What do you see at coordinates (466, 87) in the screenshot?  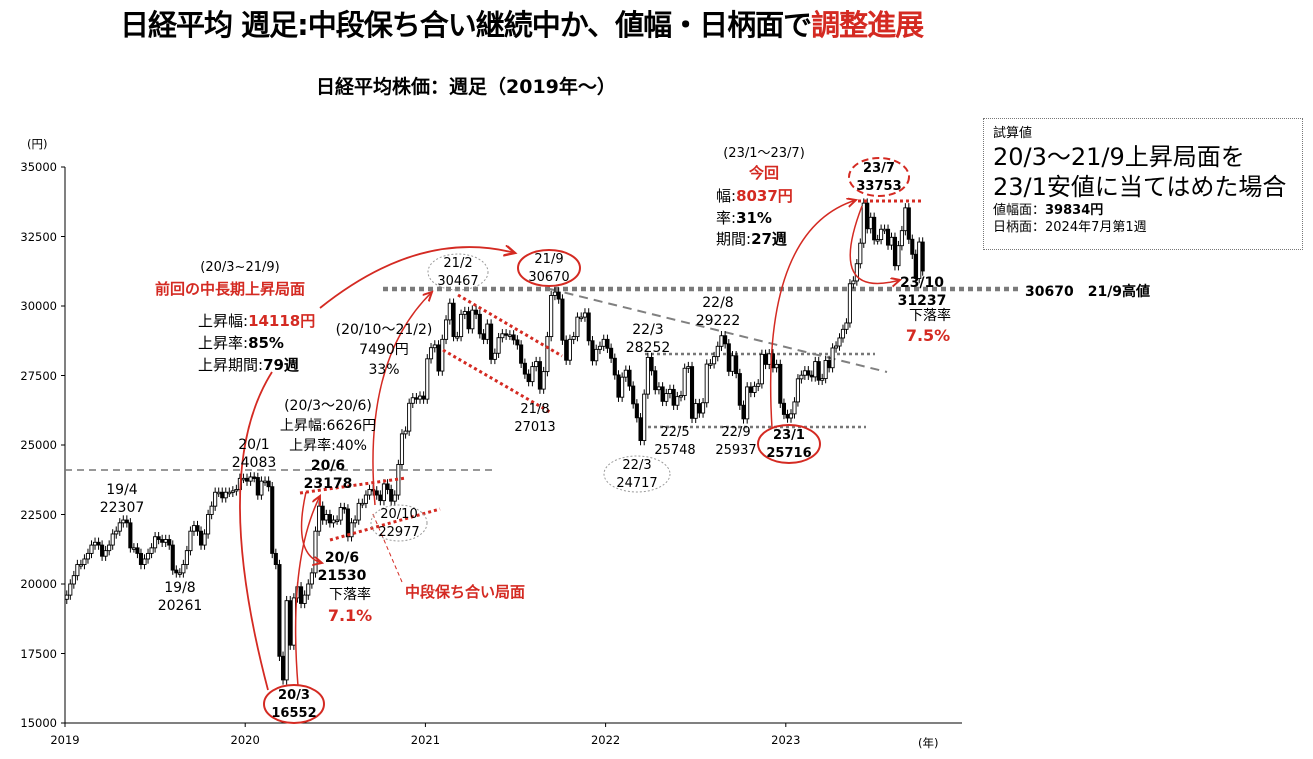 I see `chart-title: 日経平均株価：週足（2019年～）` at bounding box center [466, 87].